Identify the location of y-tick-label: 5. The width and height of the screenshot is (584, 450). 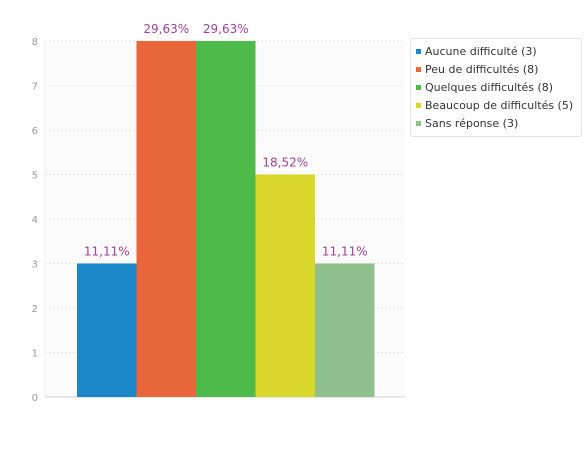
(35, 176).